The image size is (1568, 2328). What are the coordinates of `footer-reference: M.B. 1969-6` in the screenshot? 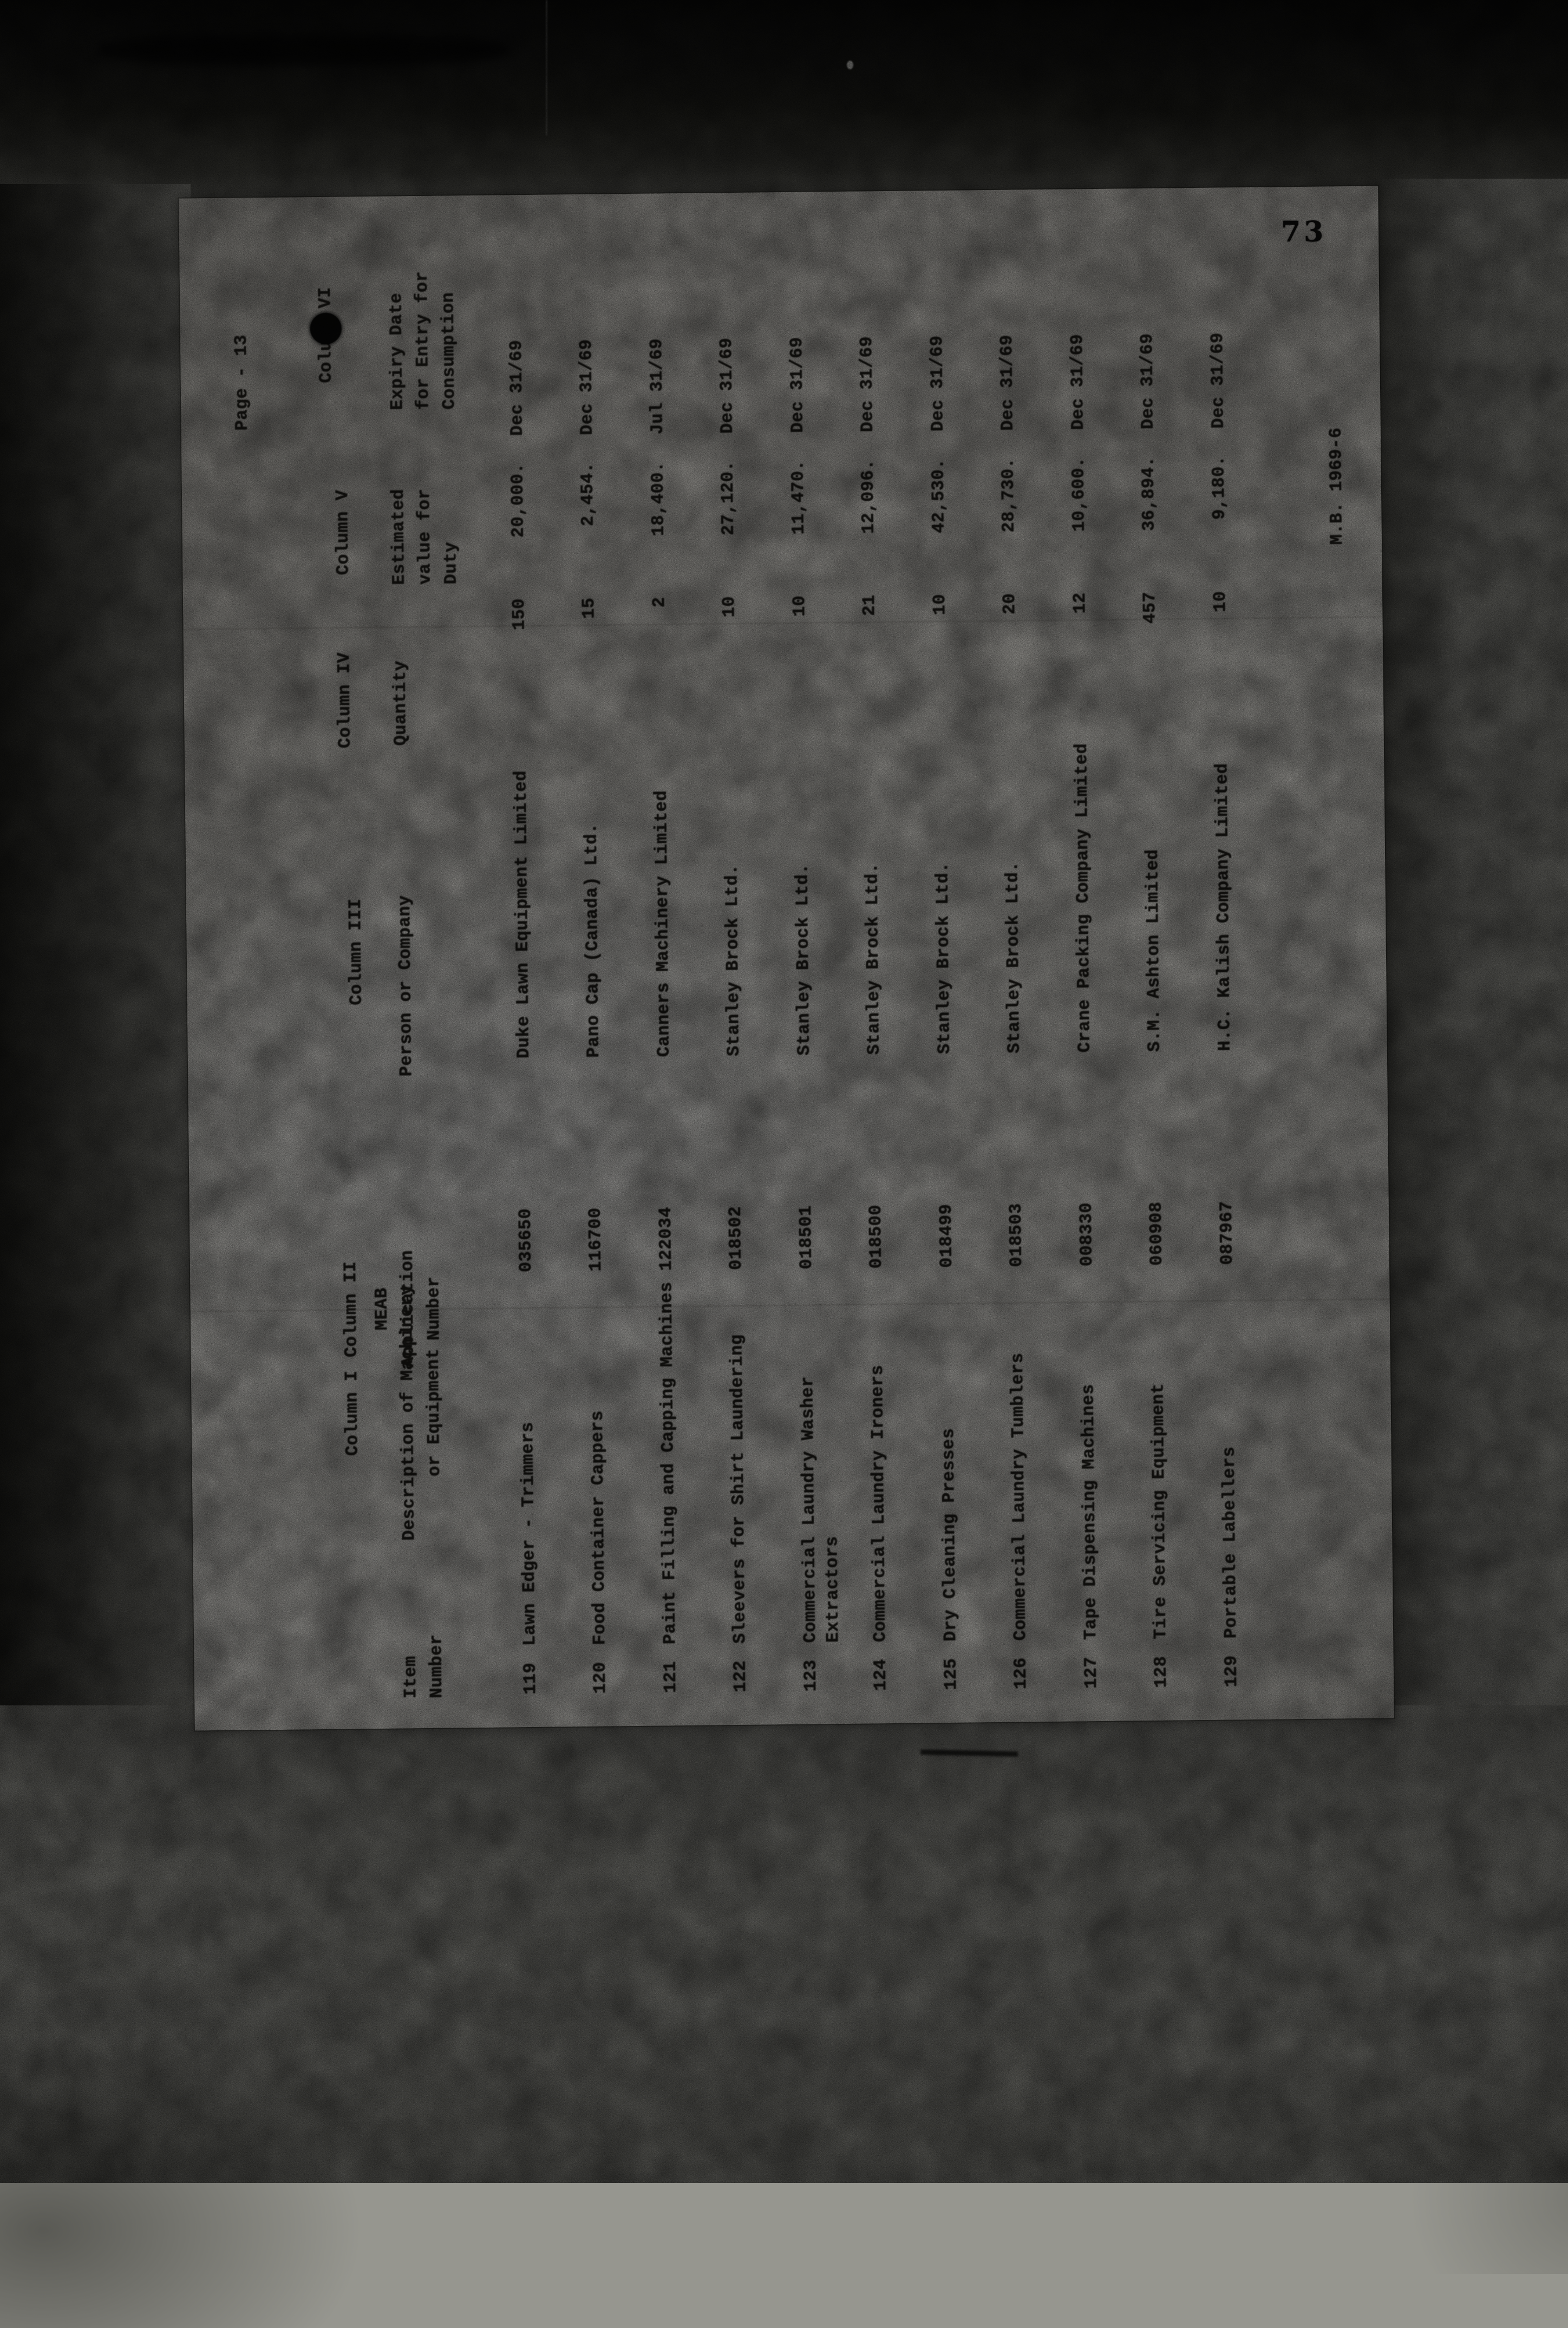 It's located at (1336, 486).